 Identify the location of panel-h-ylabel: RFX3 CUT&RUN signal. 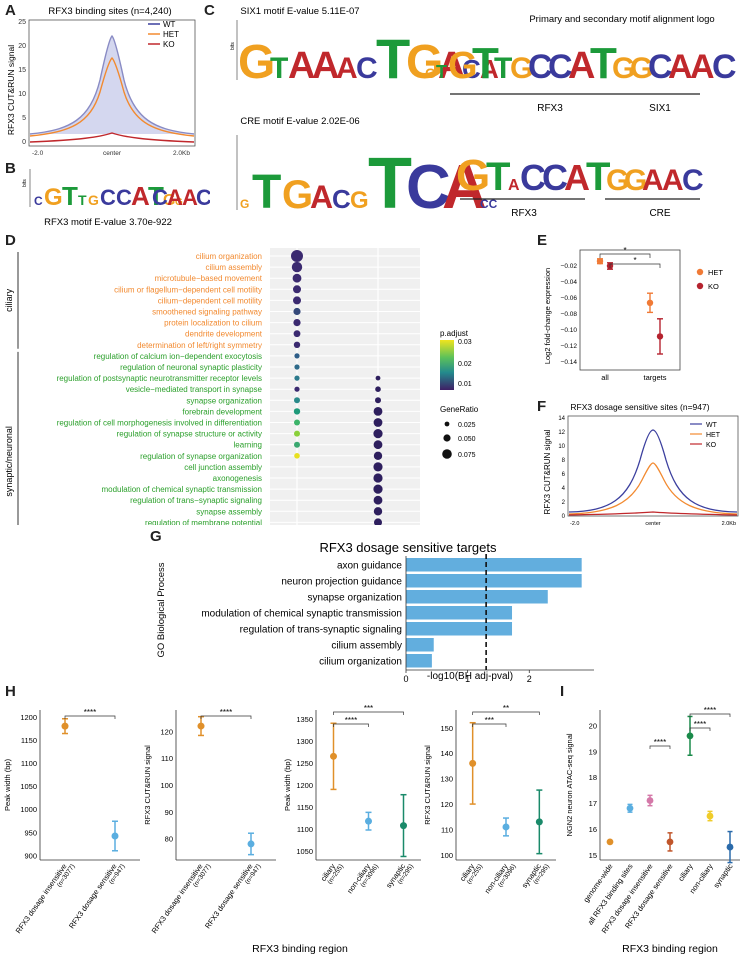
(427, 785).